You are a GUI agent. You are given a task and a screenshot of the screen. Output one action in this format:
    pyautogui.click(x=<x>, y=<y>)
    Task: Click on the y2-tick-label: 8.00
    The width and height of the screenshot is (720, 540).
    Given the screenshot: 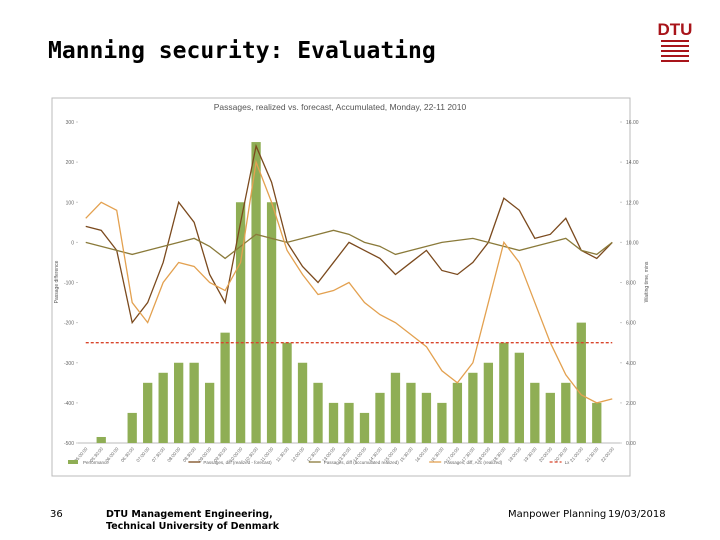 What is the action you would take?
    pyautogui.click(x=631, y=284)
    